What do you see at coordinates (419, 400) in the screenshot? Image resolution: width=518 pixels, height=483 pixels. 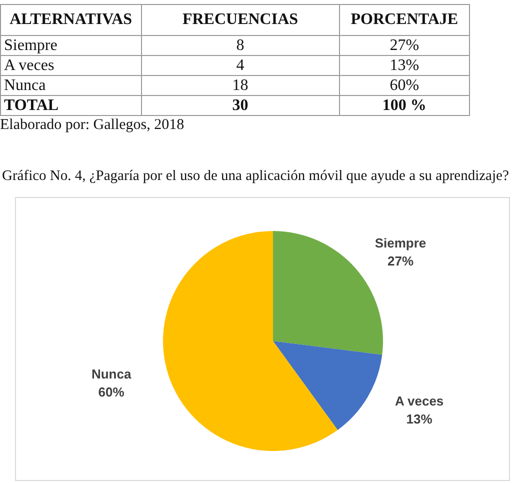 I see `slice-label: A veces` at bounding box center [419, 400].